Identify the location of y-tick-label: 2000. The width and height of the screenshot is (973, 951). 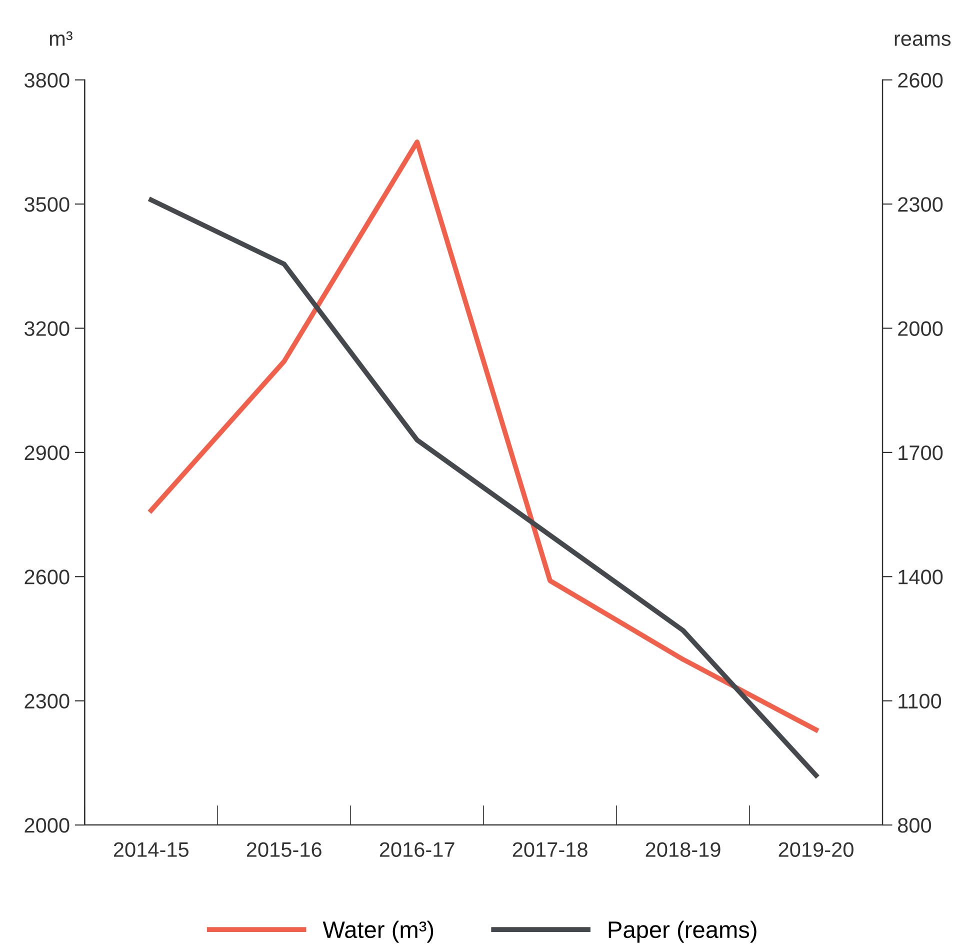
(47, 825).